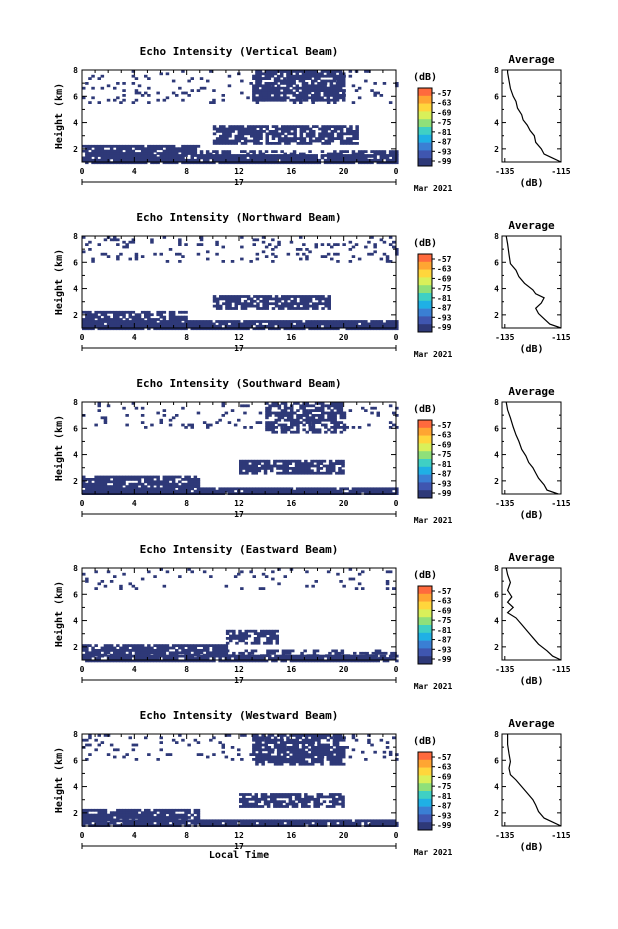 This screenshot has width=618, height=929. What do you see at coordinates (533, 614) in the screenshot?
I see `average-profile-line` at bounding box center [533, 614].